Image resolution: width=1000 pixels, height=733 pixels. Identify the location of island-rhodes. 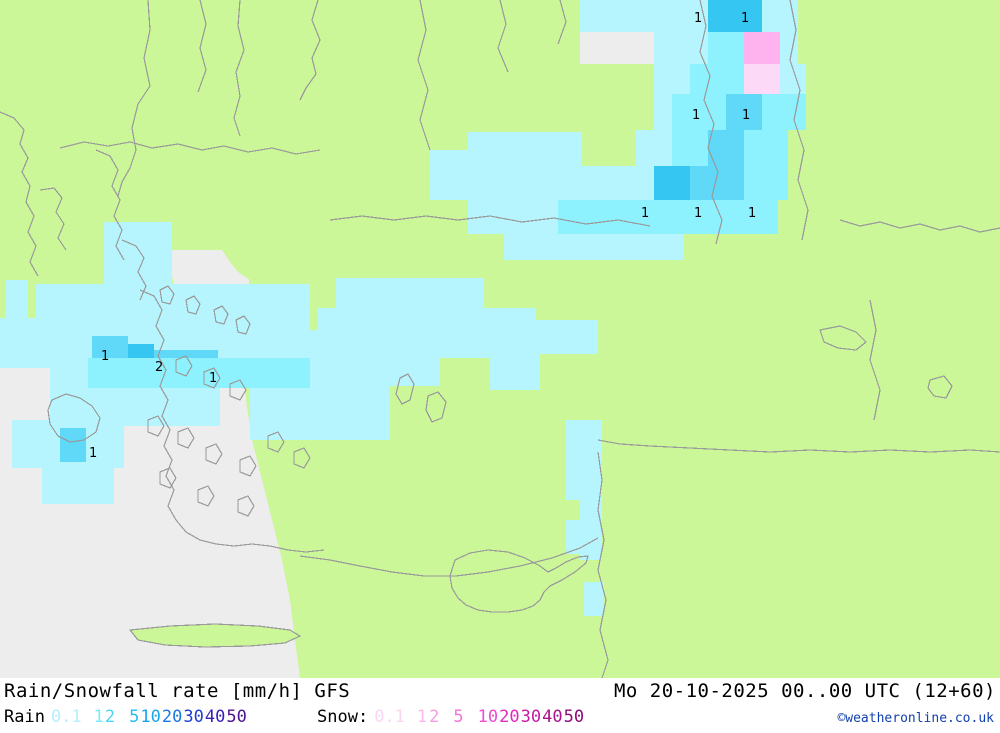
(326, 527).